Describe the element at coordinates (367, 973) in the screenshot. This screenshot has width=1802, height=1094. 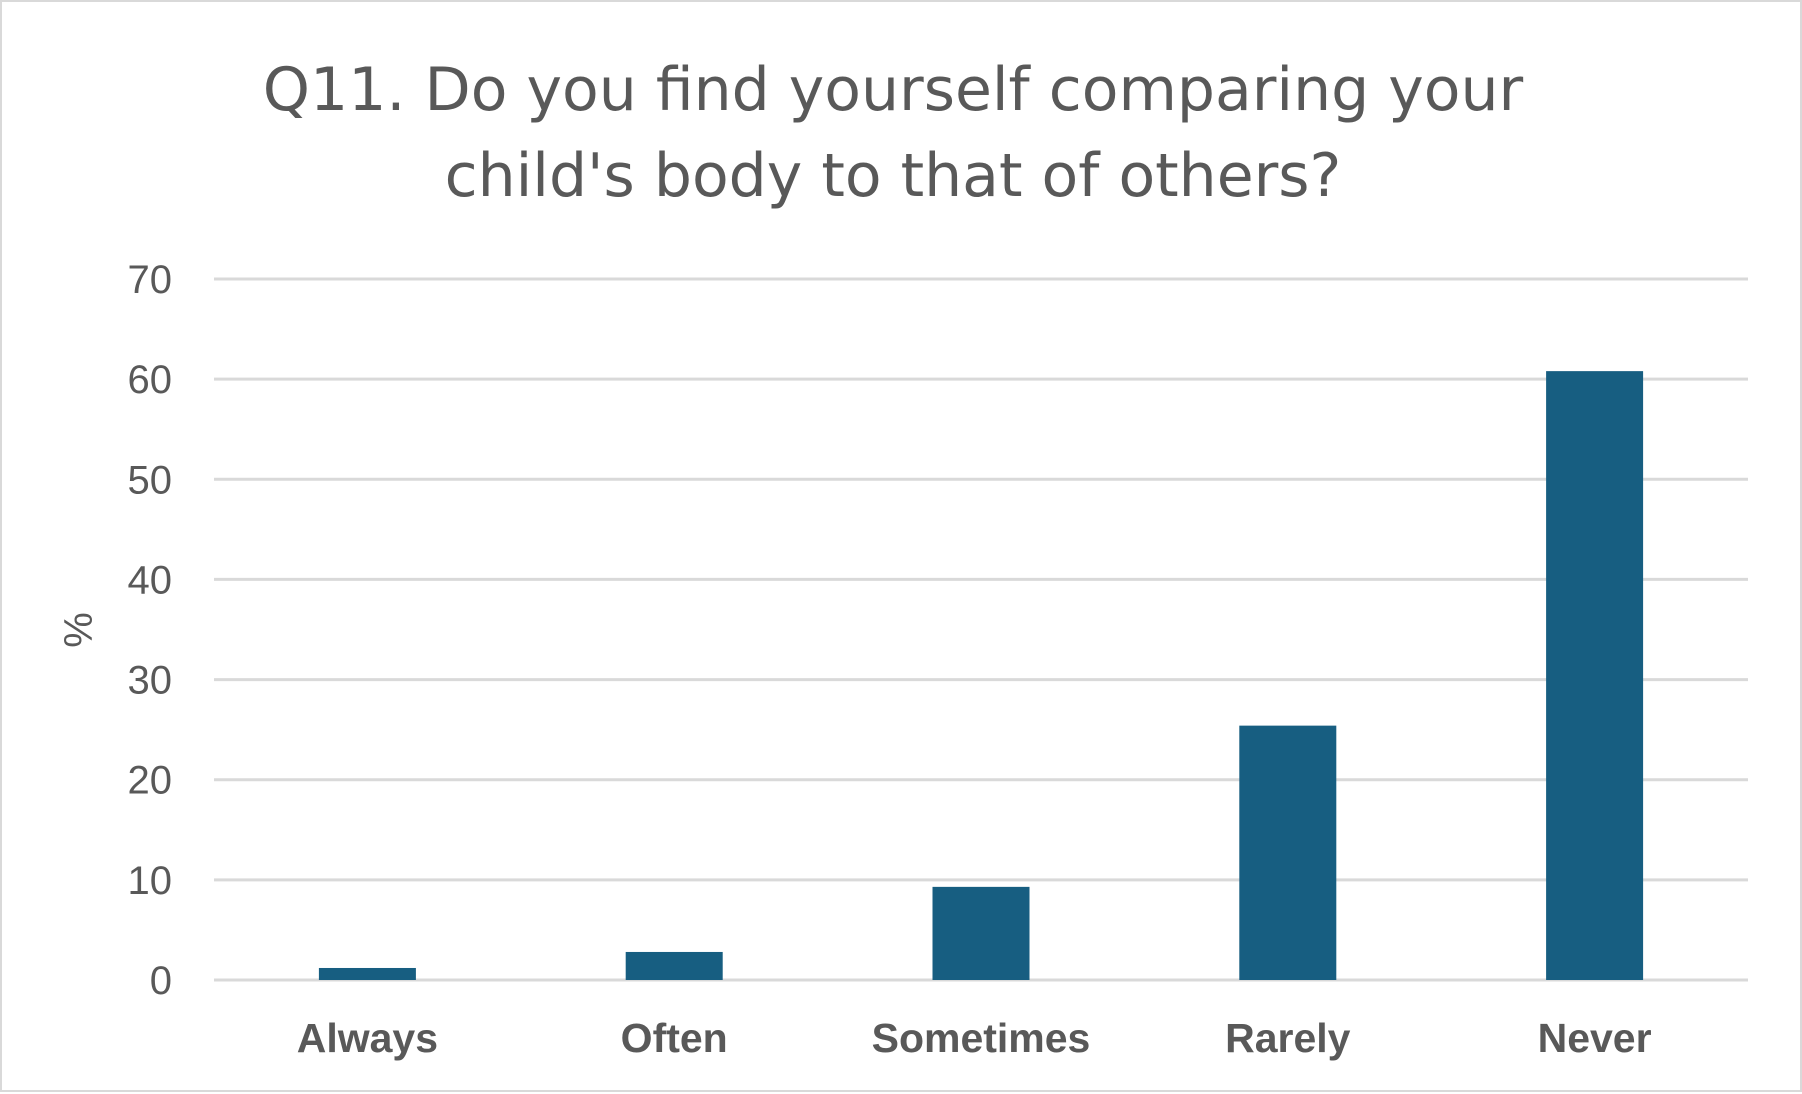
I see `bar-always` at that location.